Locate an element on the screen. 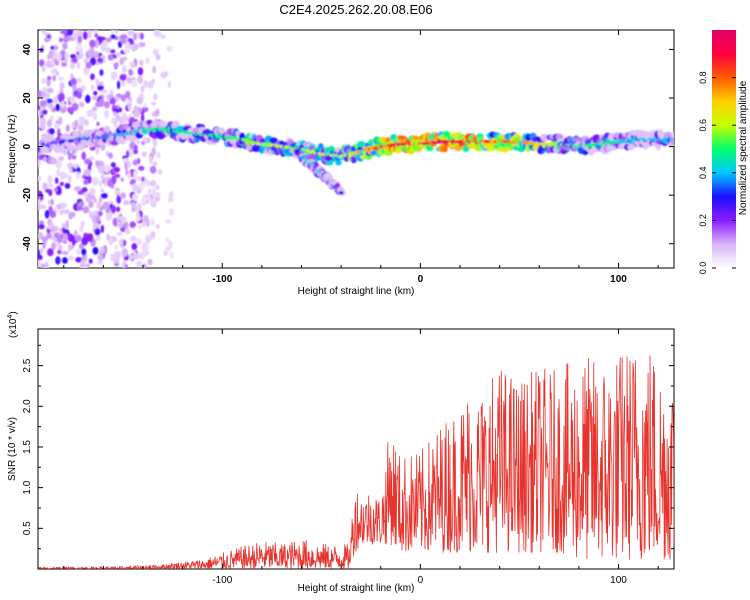 This screenshot has height=600, width=750. colorbar-tick-label: 0.4 is located at coordinates (703, 173).